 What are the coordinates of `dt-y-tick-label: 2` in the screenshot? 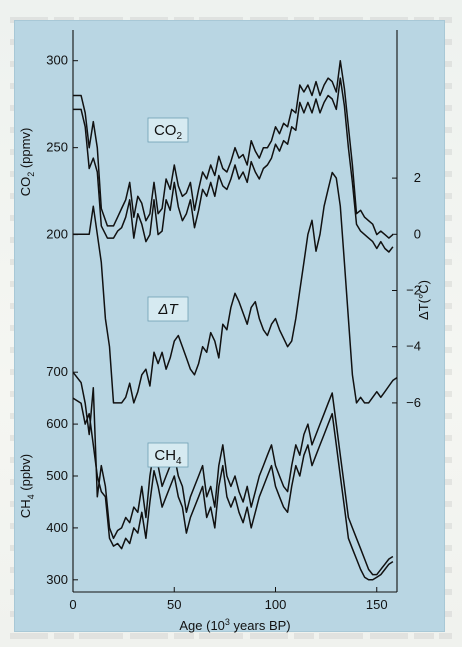 It's located at (417, 177).